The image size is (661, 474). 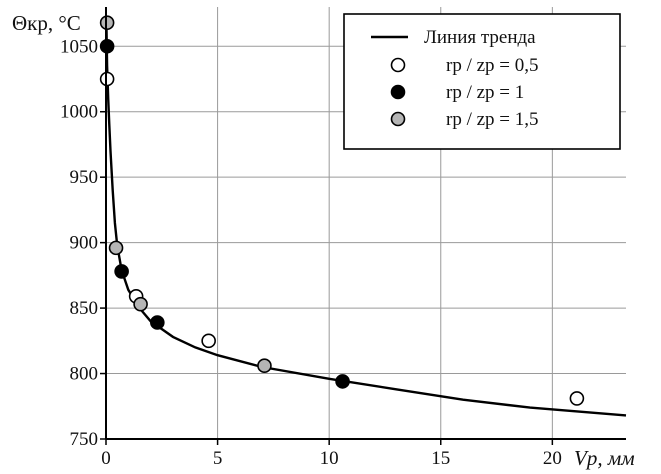 What do you see at coordinates (84, 243) in the screenshot?
I see `y-tick-label: 900` at bounding box center [84, 243].